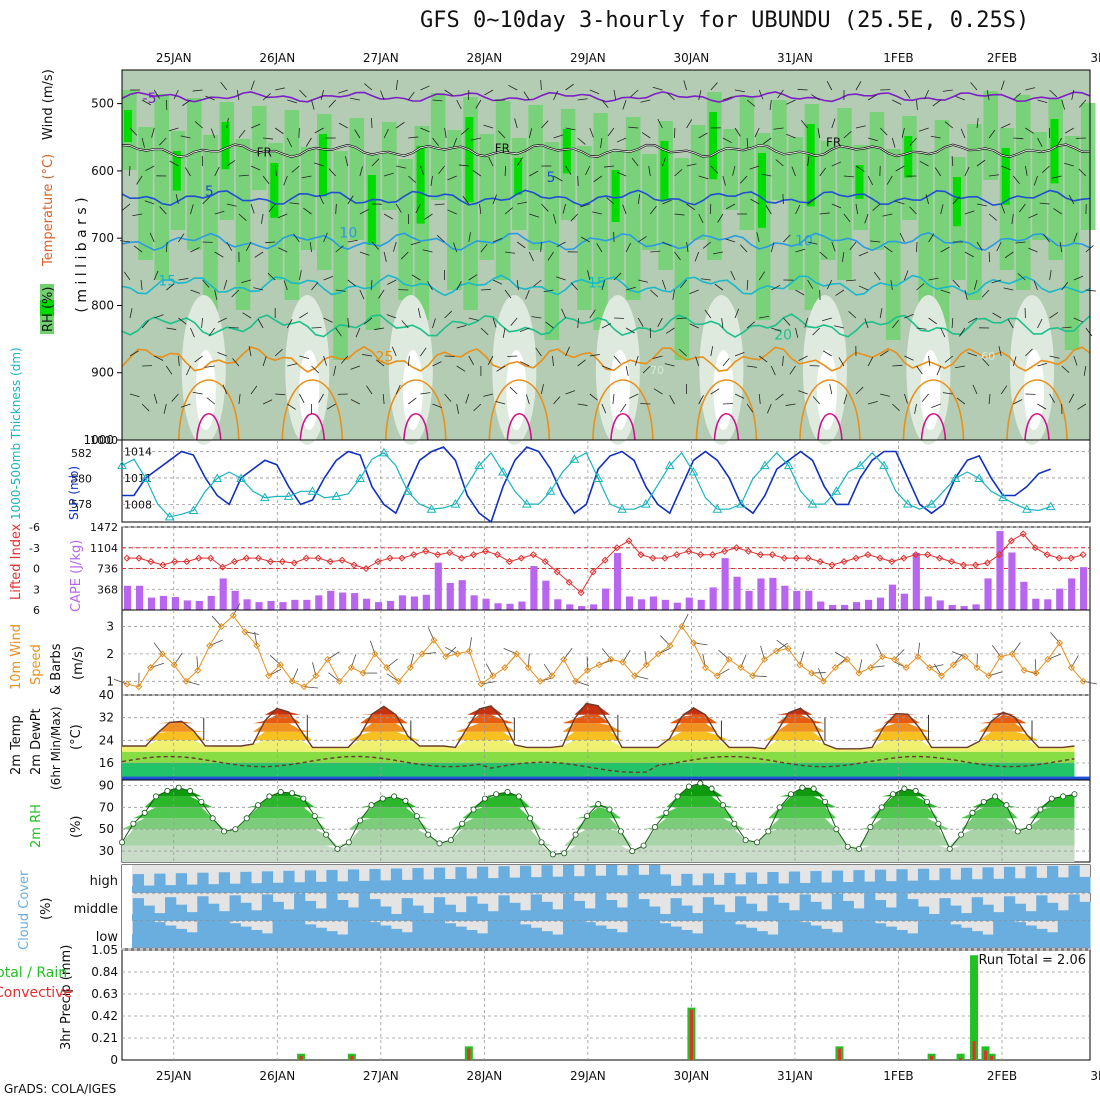 This screenshot has height=1100, width=1100. Describe the element at coordinates (898, 58) in the screenshot. I see `date-label-top: 1FEB` at that location.